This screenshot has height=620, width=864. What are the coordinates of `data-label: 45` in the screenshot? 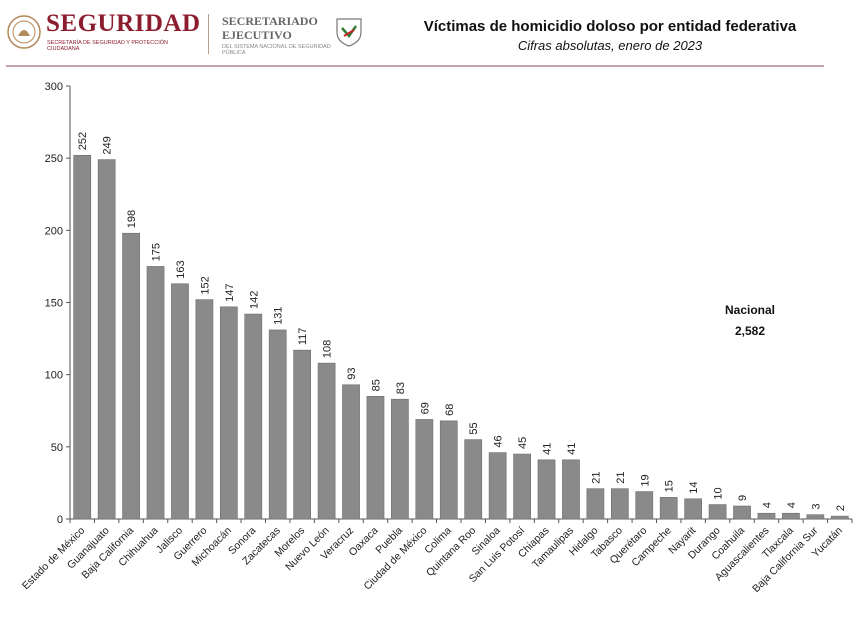 It's located at (523, 443).